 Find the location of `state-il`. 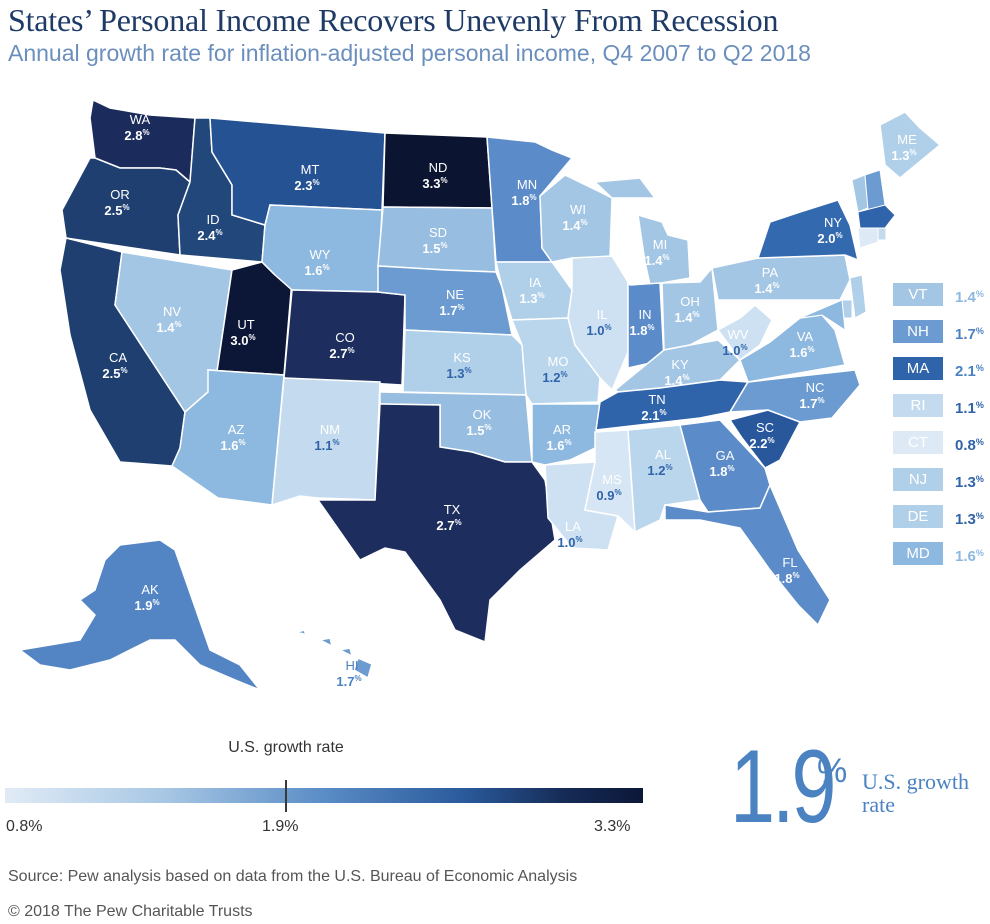

state-il is located at coordinates (598, 323).